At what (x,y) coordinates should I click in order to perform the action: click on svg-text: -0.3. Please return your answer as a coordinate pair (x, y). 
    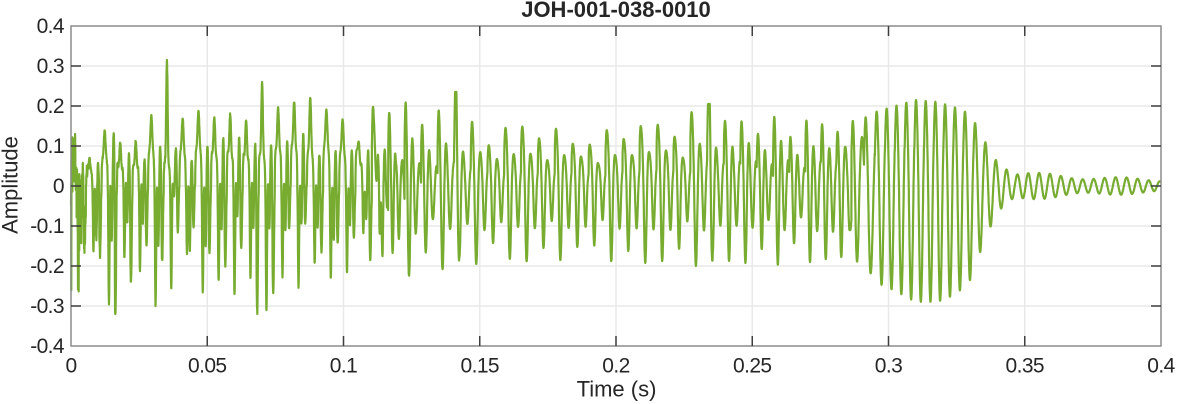
    Looking at the image, I should click on (47, 306).